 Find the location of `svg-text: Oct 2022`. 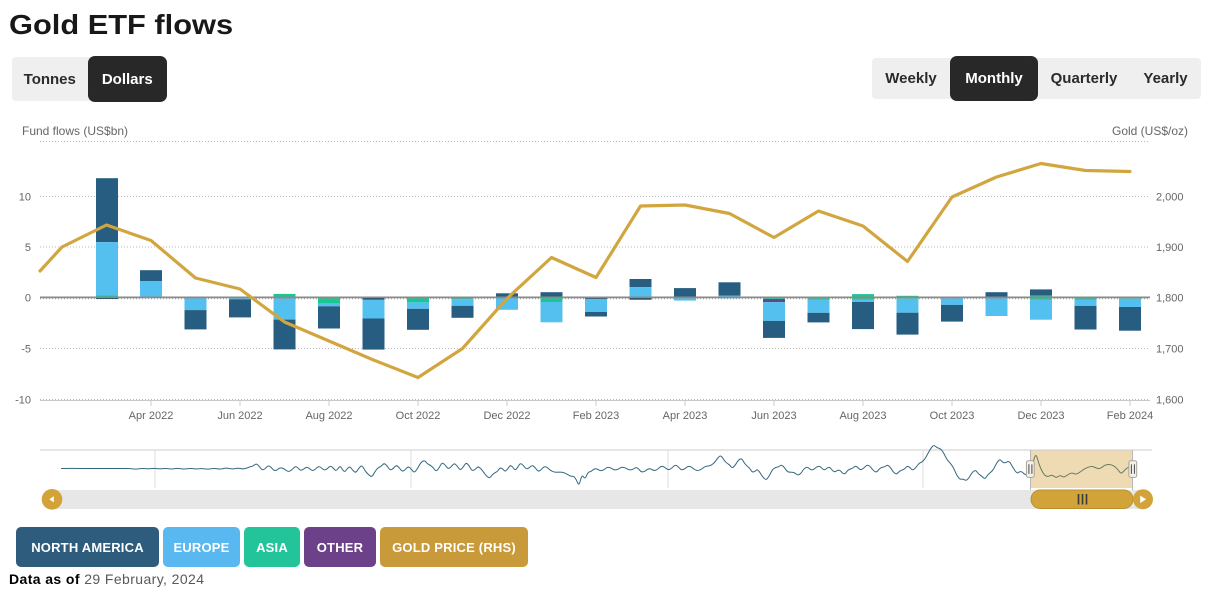

svg-text: Oct 2022 is located at coordinates (418, 416).